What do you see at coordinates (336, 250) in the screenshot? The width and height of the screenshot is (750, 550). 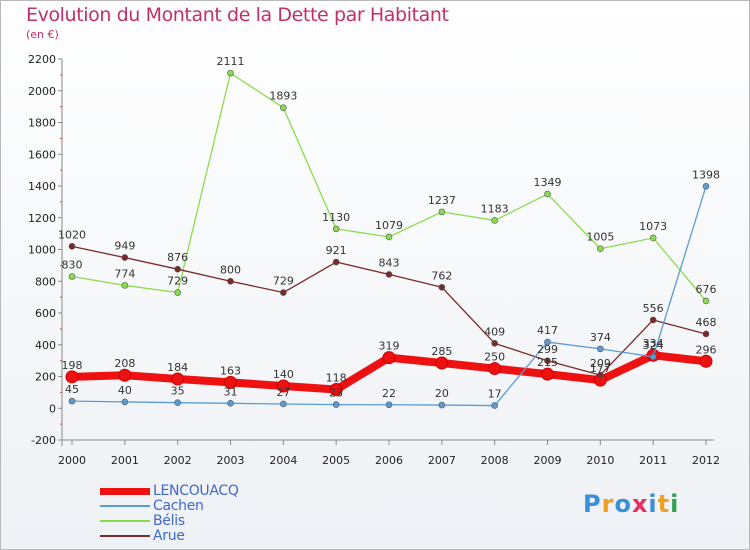 I see `data-label-arue: 921` at bounding box center [336, 250].